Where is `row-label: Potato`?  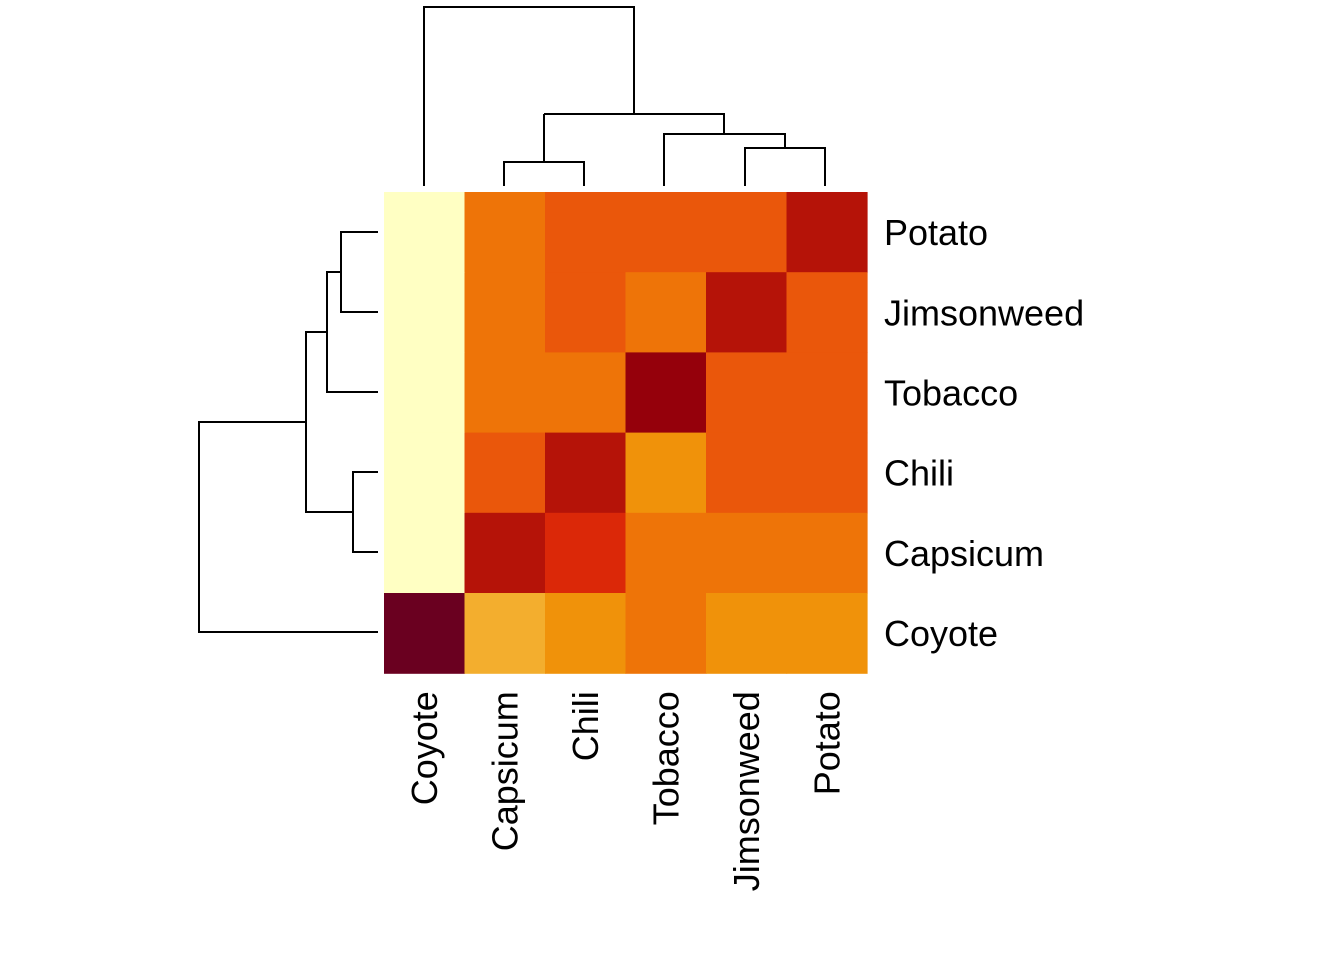
row-label: Potato is located at coordinates (936, 232).